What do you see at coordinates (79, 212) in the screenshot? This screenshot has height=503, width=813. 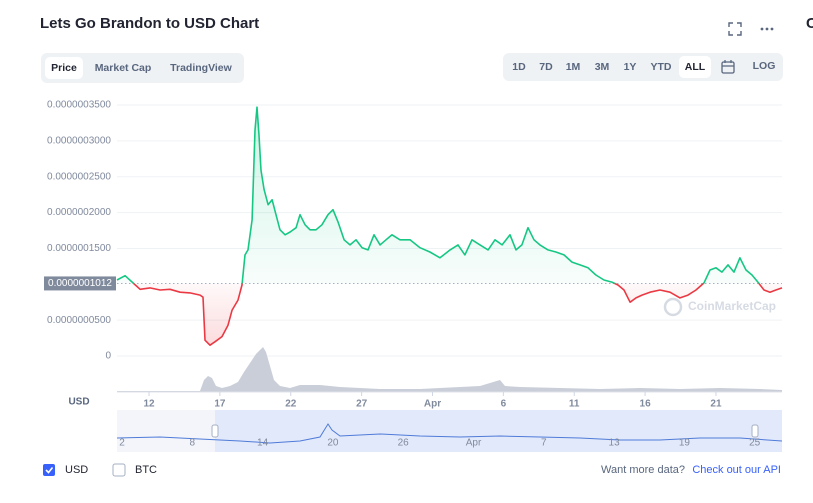 I see `y-tick-label: 0.0000002000` at bounding box center [79, 212].